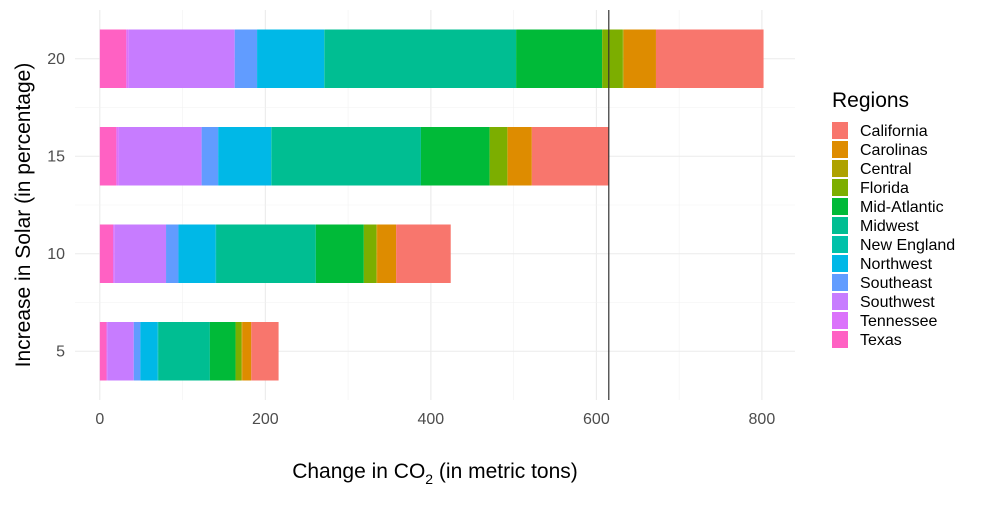  What do you see at coordinates (884, 188) in the screenshot?
I see `legend-label: Florida` at bounding box center [884, 188].